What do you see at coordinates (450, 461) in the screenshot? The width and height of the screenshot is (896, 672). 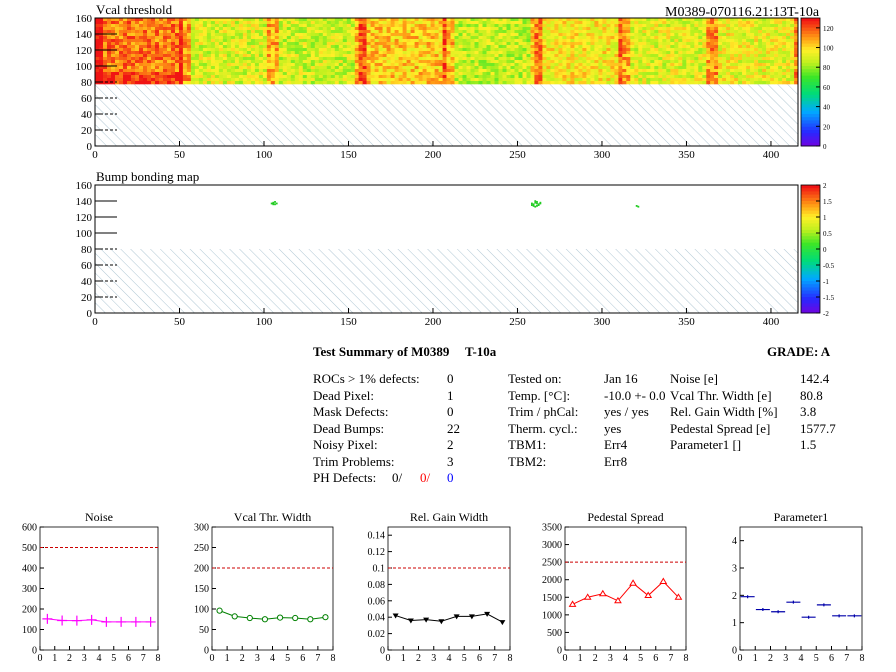 I see `summary-value: 3` at bounding box center [450, 461].